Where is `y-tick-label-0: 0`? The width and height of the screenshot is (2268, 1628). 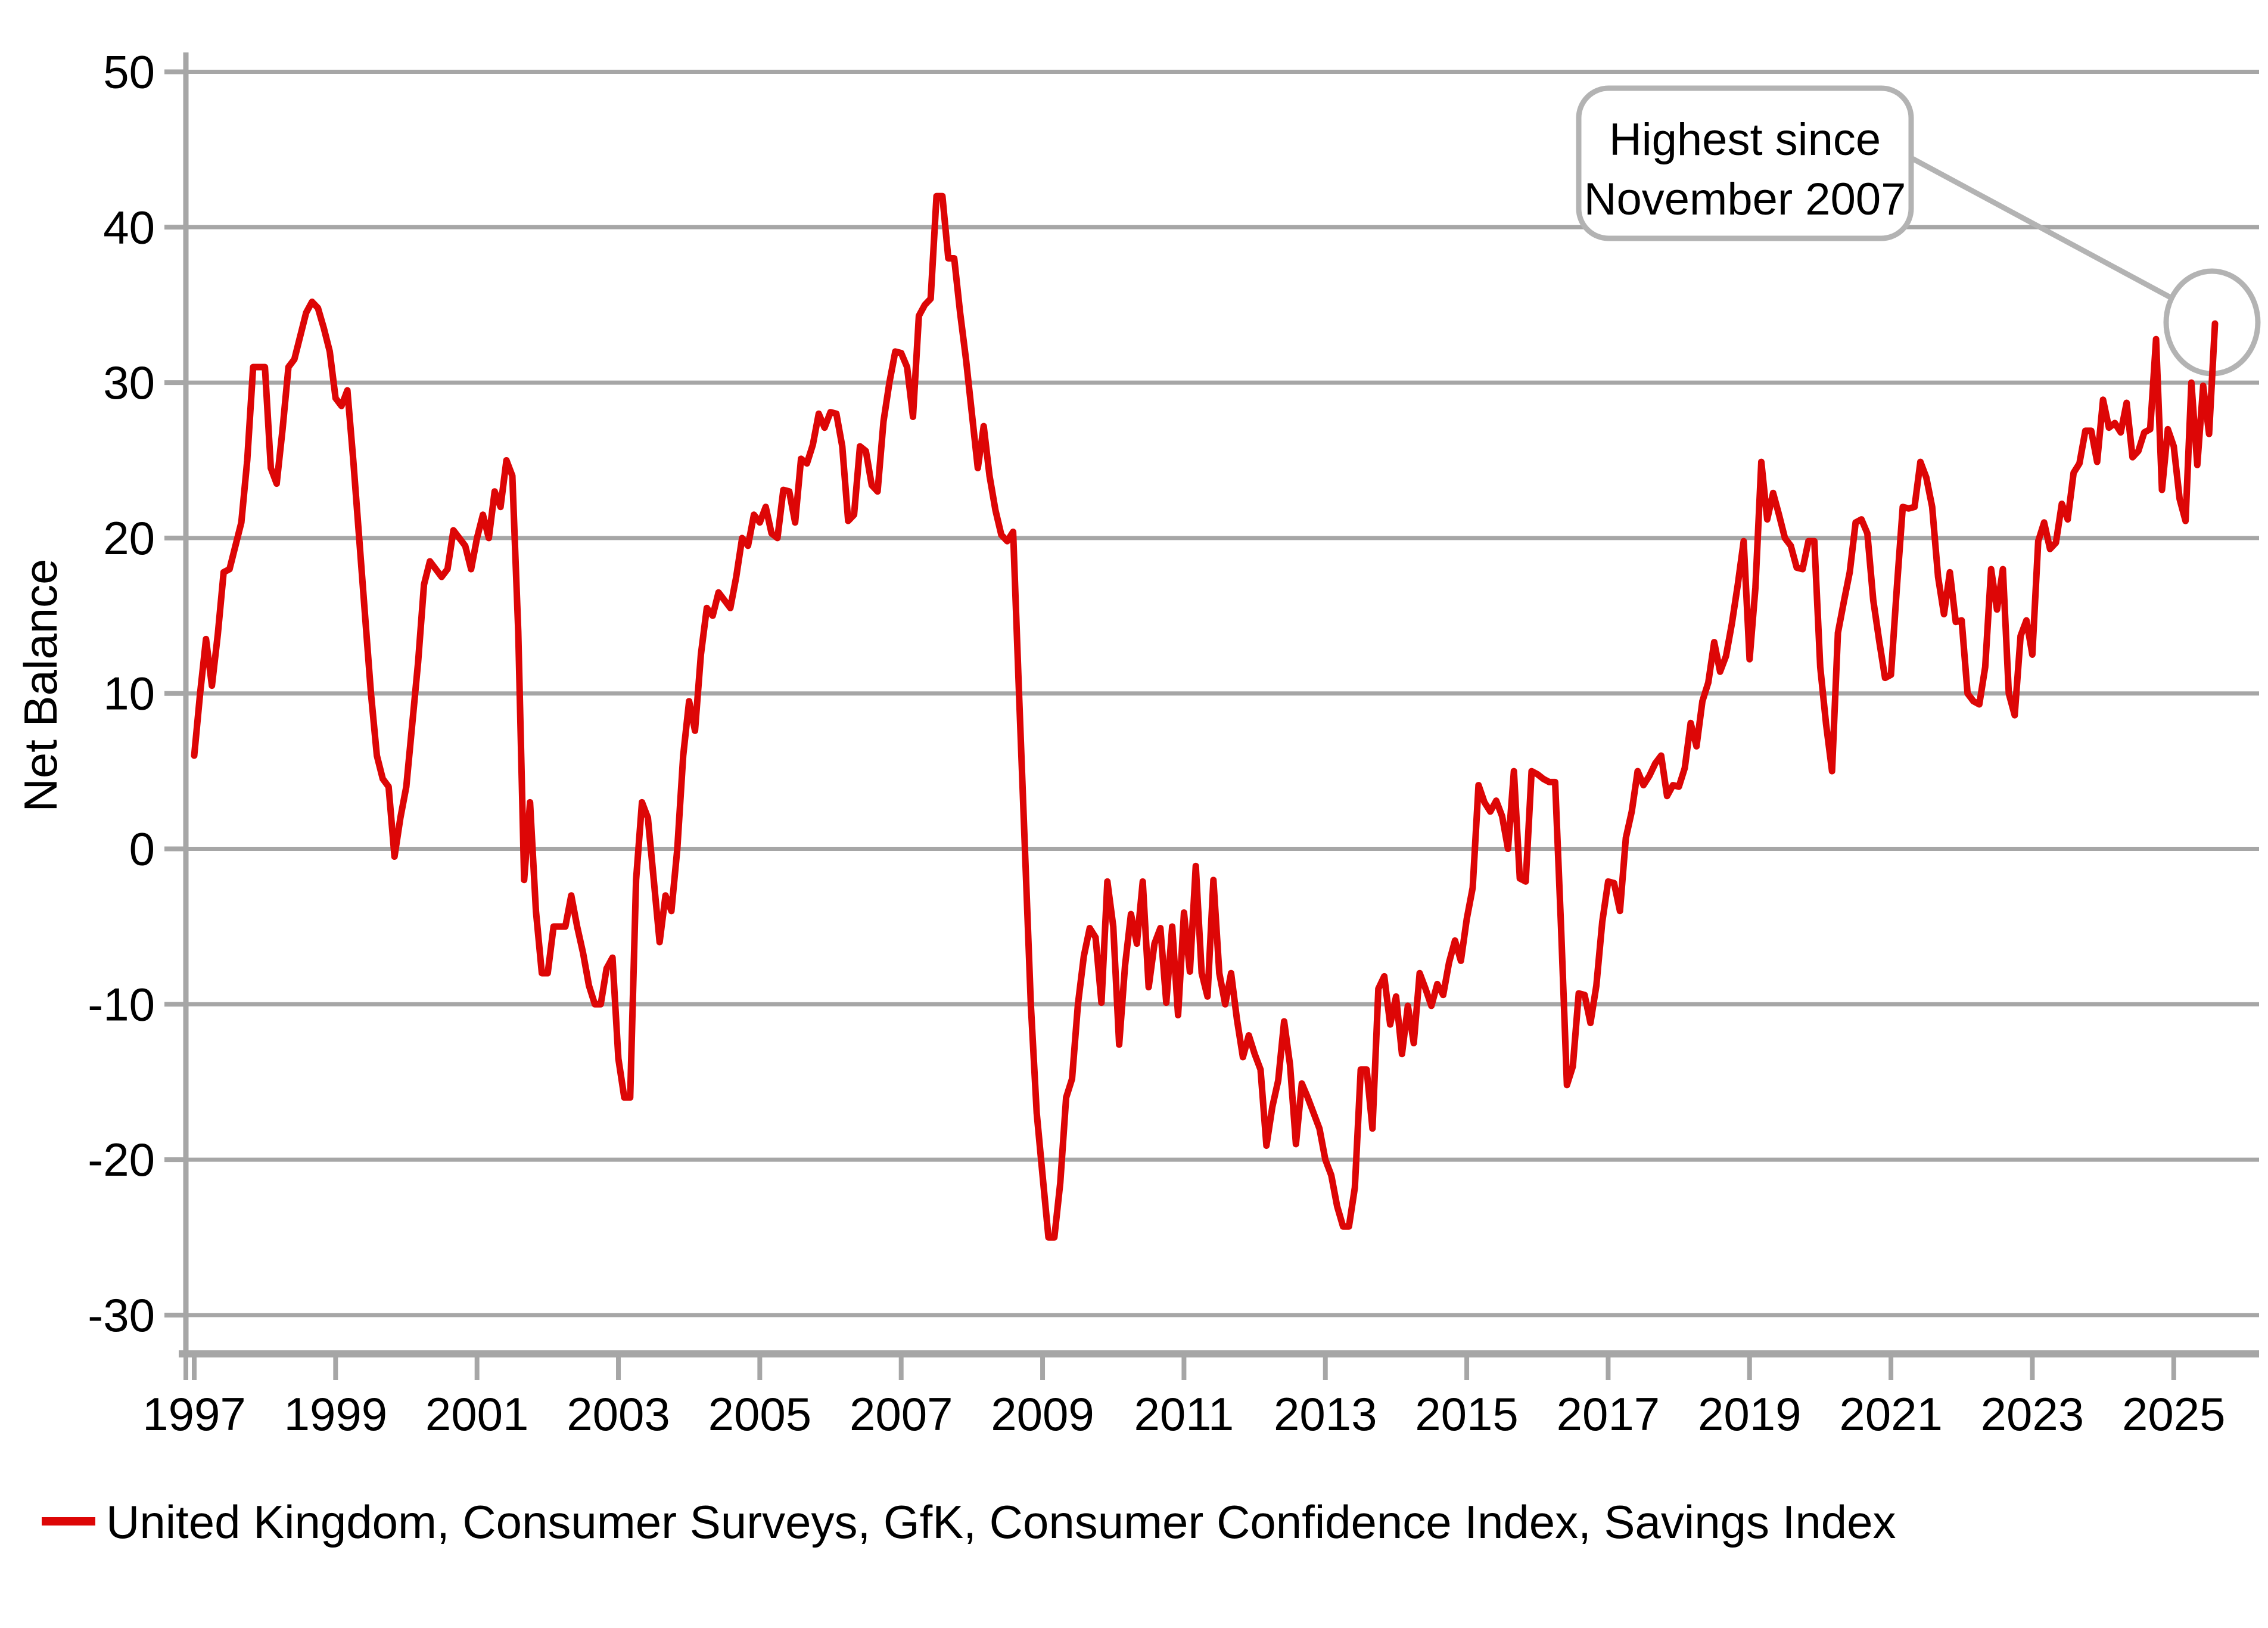
y-tick-label-0: 0 is located at coordinates (142, 849).